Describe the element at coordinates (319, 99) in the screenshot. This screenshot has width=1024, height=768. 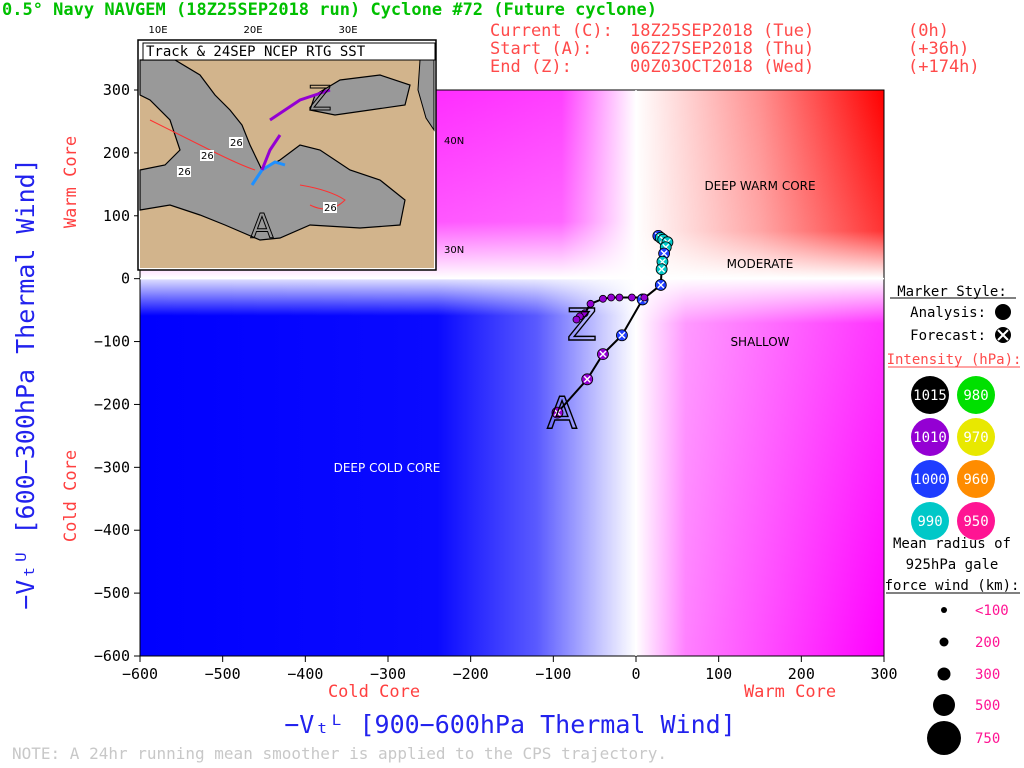
I see `inset-end-marker: Z` at that location.